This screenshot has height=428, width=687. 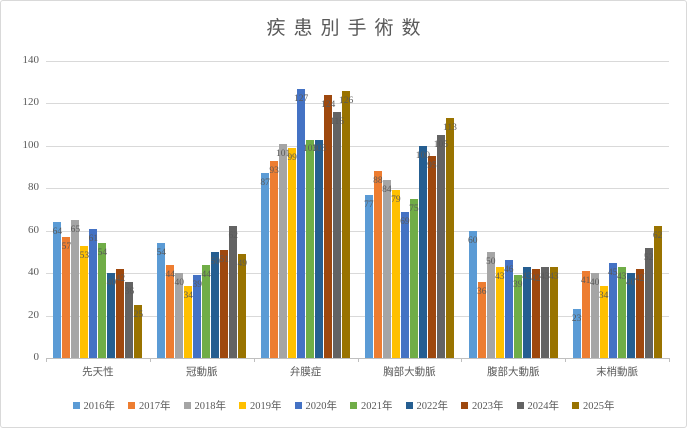 I want to click on bar-value-label-s0-c2: 87, so click(x=265, y=183).